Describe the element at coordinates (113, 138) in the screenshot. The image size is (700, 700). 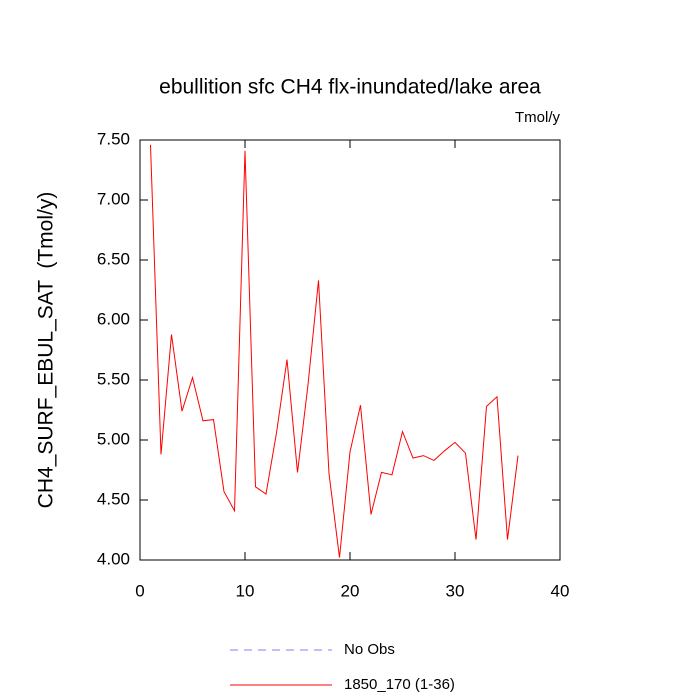
I see `y-tick-label: 7.50` at that location.